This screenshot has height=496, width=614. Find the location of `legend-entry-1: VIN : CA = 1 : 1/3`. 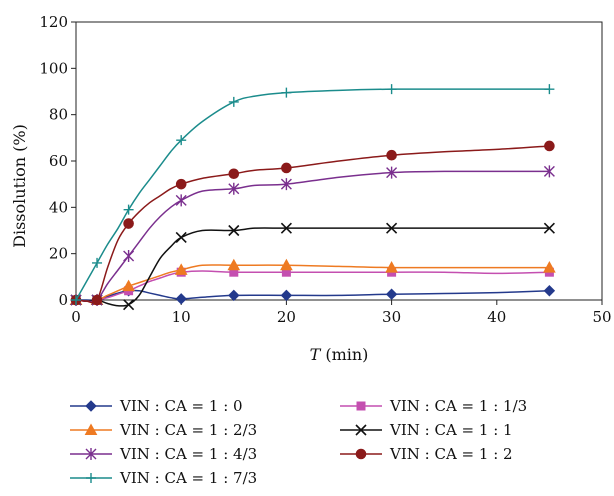

legend-entry-1: VIN : CA = 1 : 1/3 is located at coordinates (433, 406).